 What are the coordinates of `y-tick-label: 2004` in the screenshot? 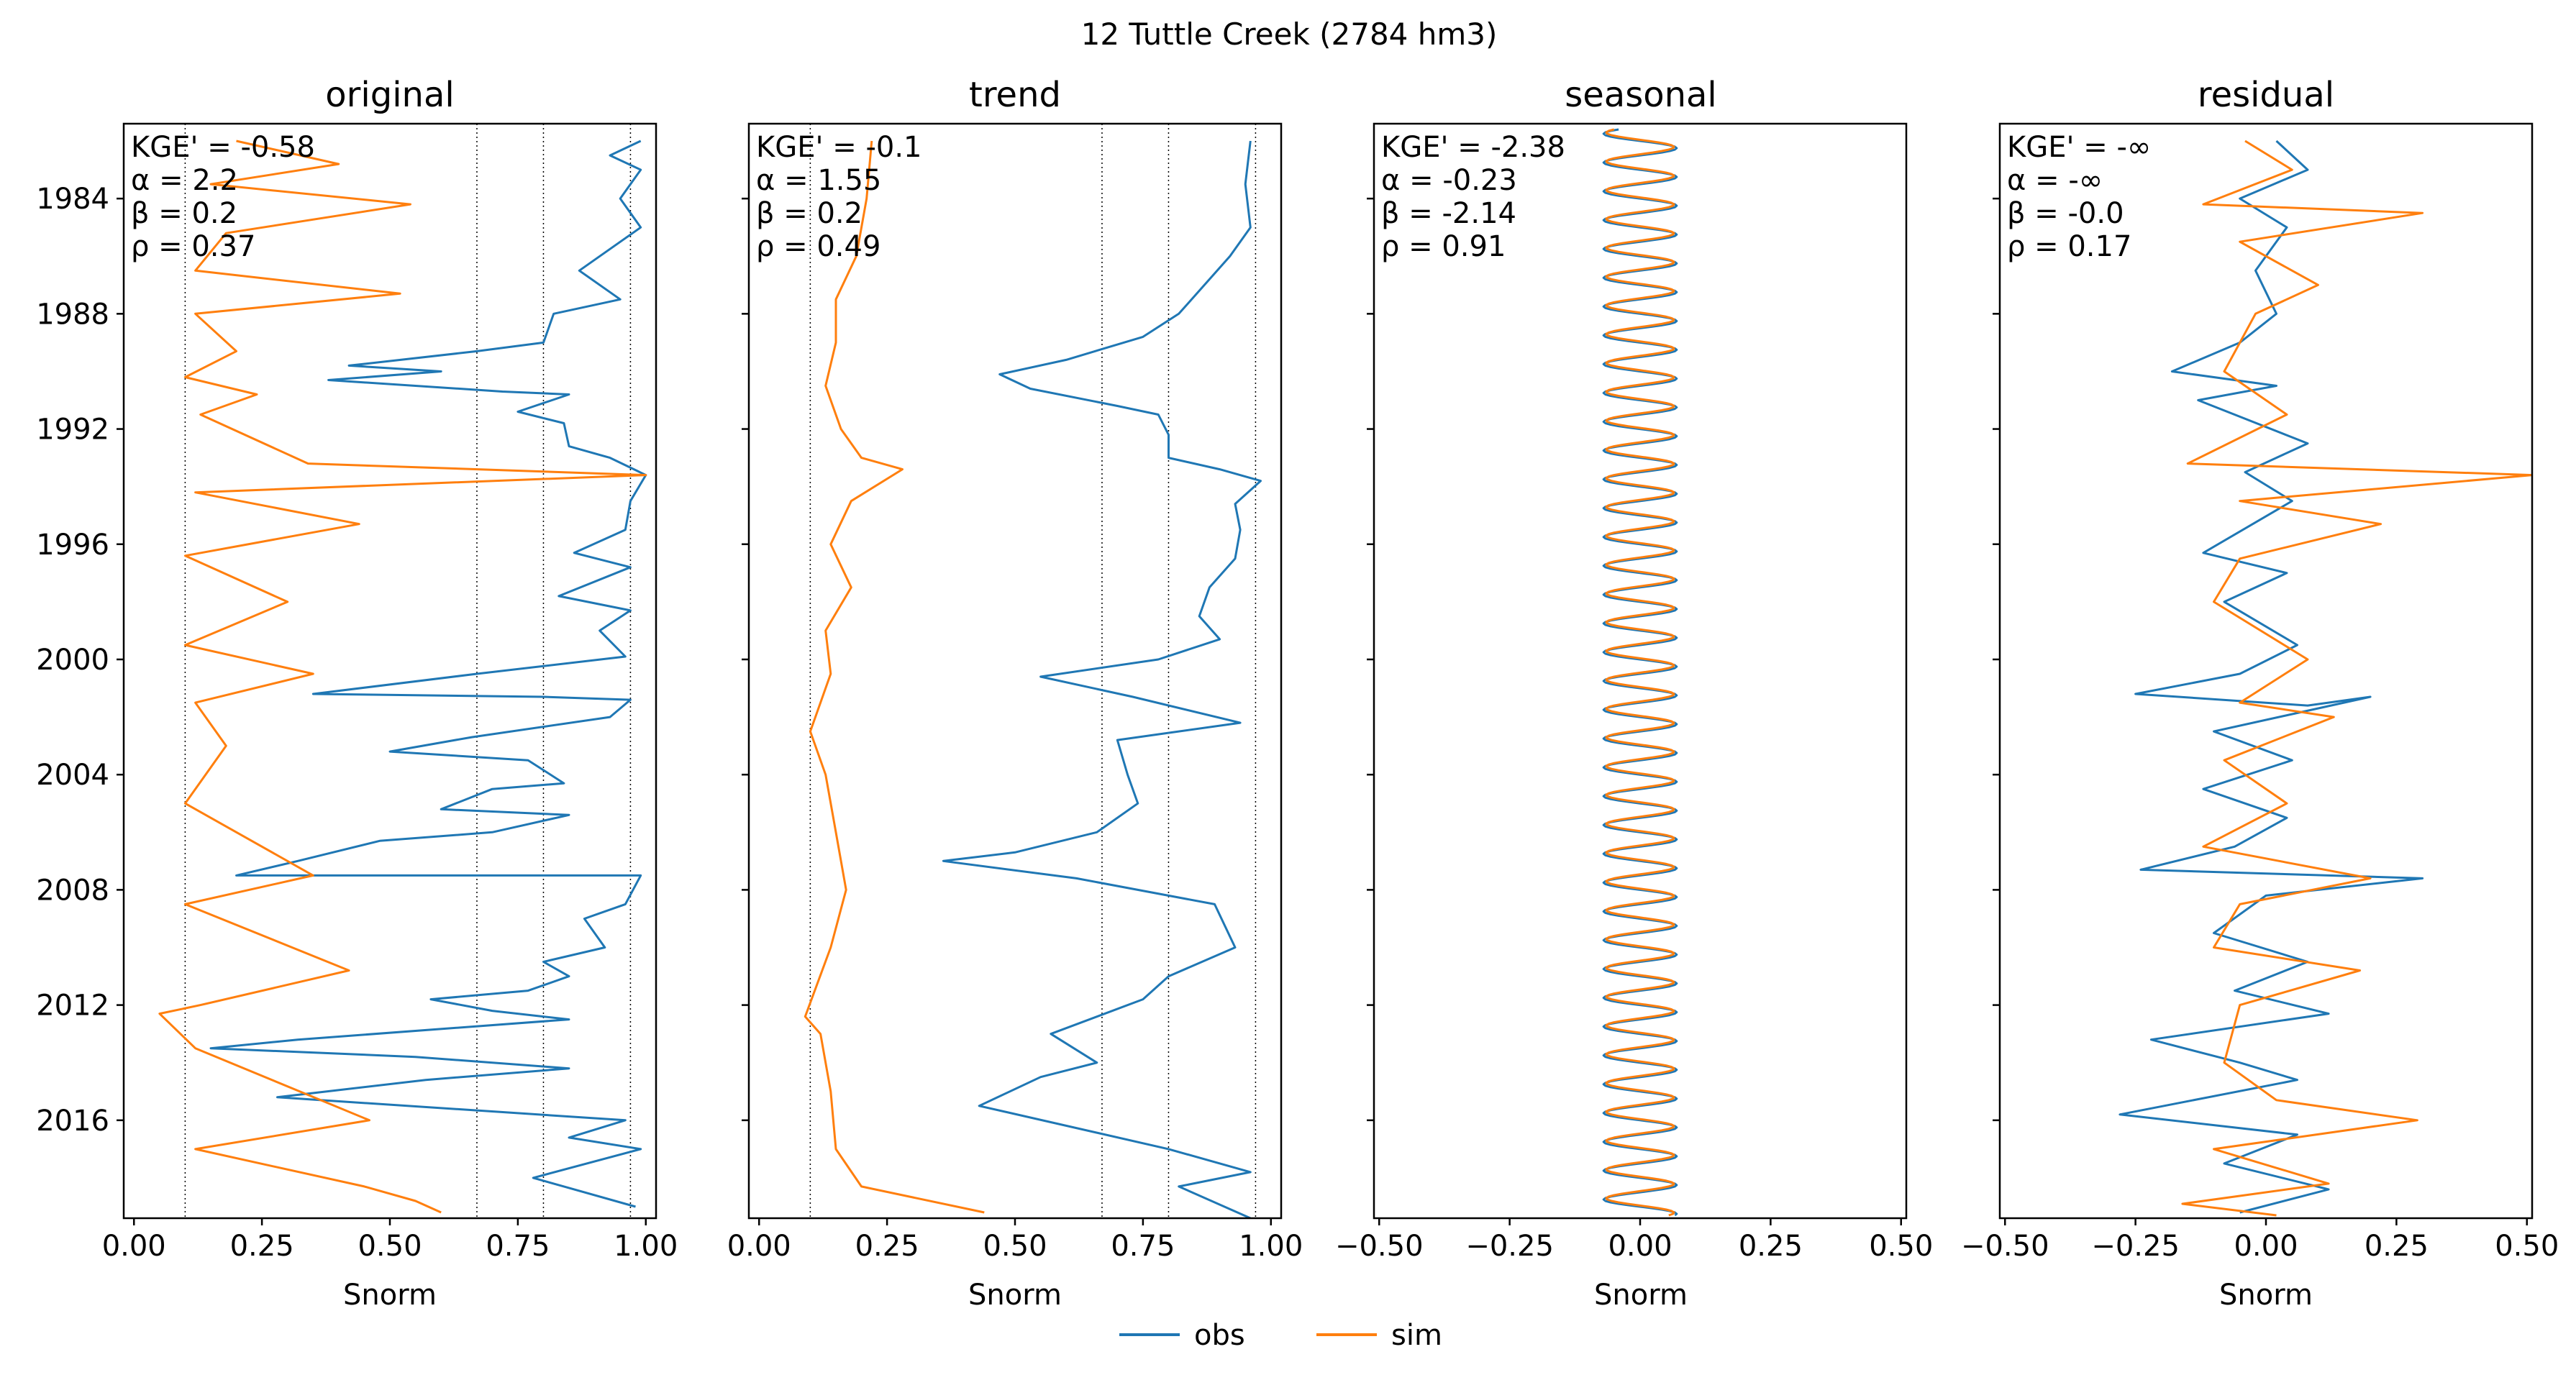 It's located at (72, 775).